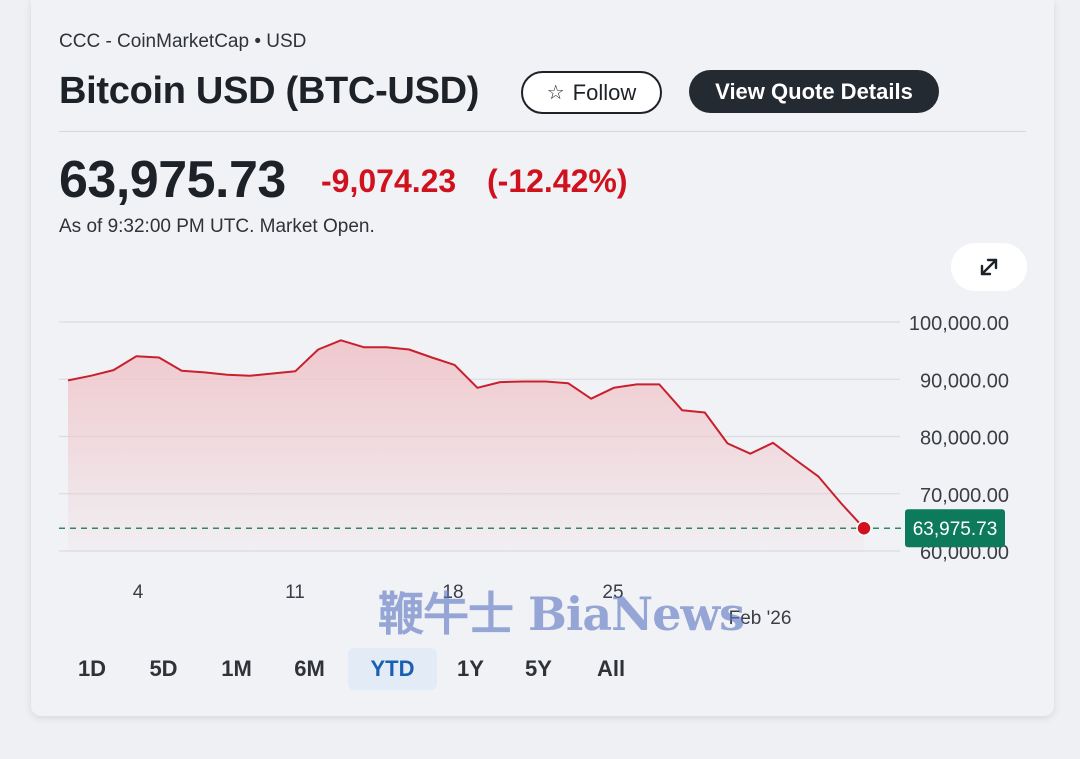 The image size is (1080, 759). What do you see at coordinates (163, 668) in the screenshot?
I see `range-tab-5d: 5D` at bounding box center [163, 668].